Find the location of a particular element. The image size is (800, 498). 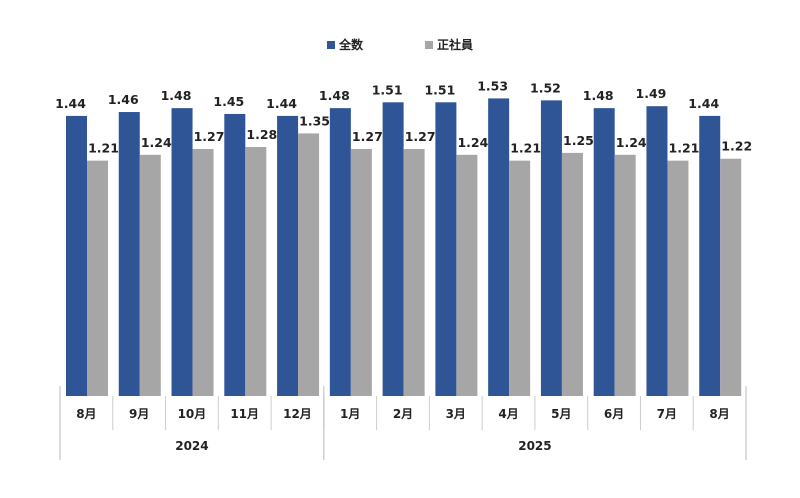

year-label: 2024 is located at coordinates (191, 446).